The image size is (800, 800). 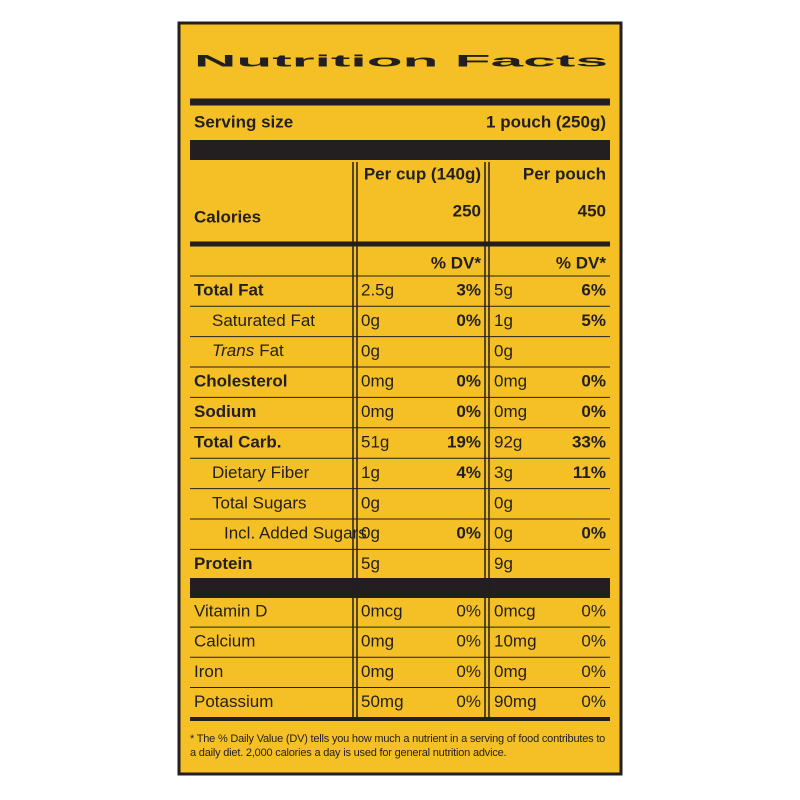 I want to click on amount: 92g, so click(x=508, y=441).